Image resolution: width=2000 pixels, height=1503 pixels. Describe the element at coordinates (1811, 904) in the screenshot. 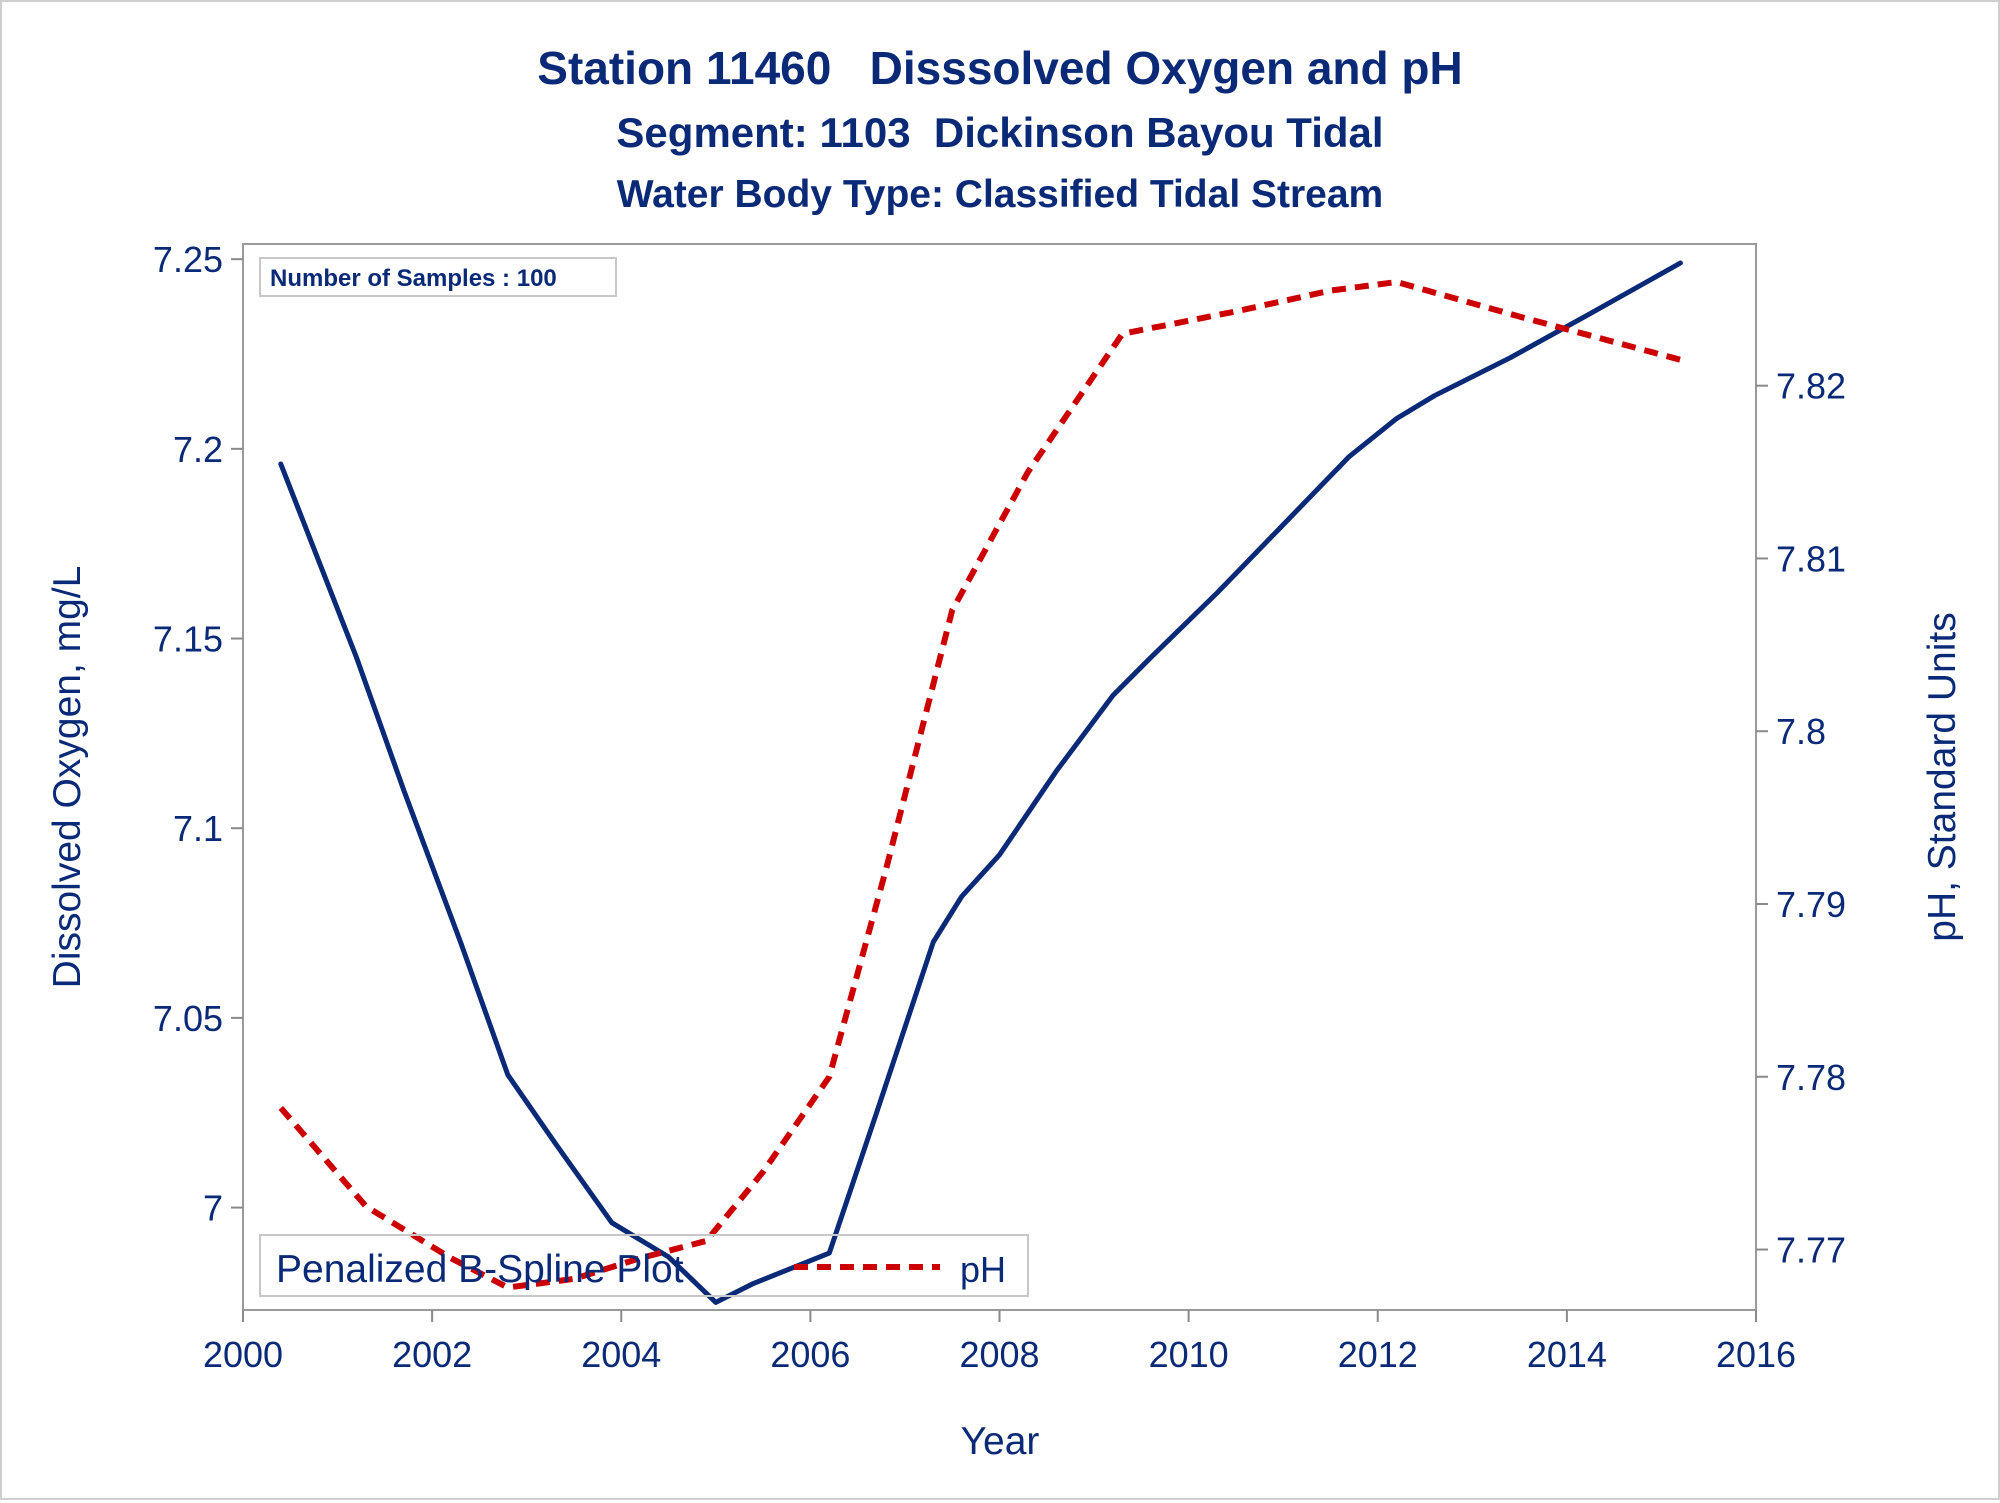

I see `y-right-tick-label: 7.79` at that location.